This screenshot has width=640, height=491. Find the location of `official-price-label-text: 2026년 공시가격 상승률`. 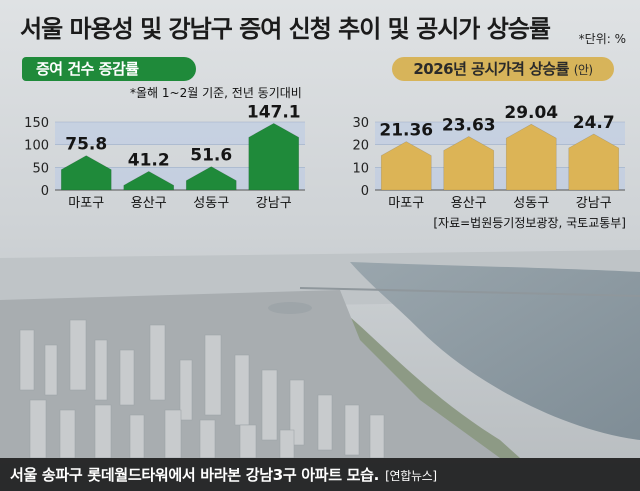

official-price-label-text: 2026년 공시가격 상승률 is located at coordinates (491, 69).